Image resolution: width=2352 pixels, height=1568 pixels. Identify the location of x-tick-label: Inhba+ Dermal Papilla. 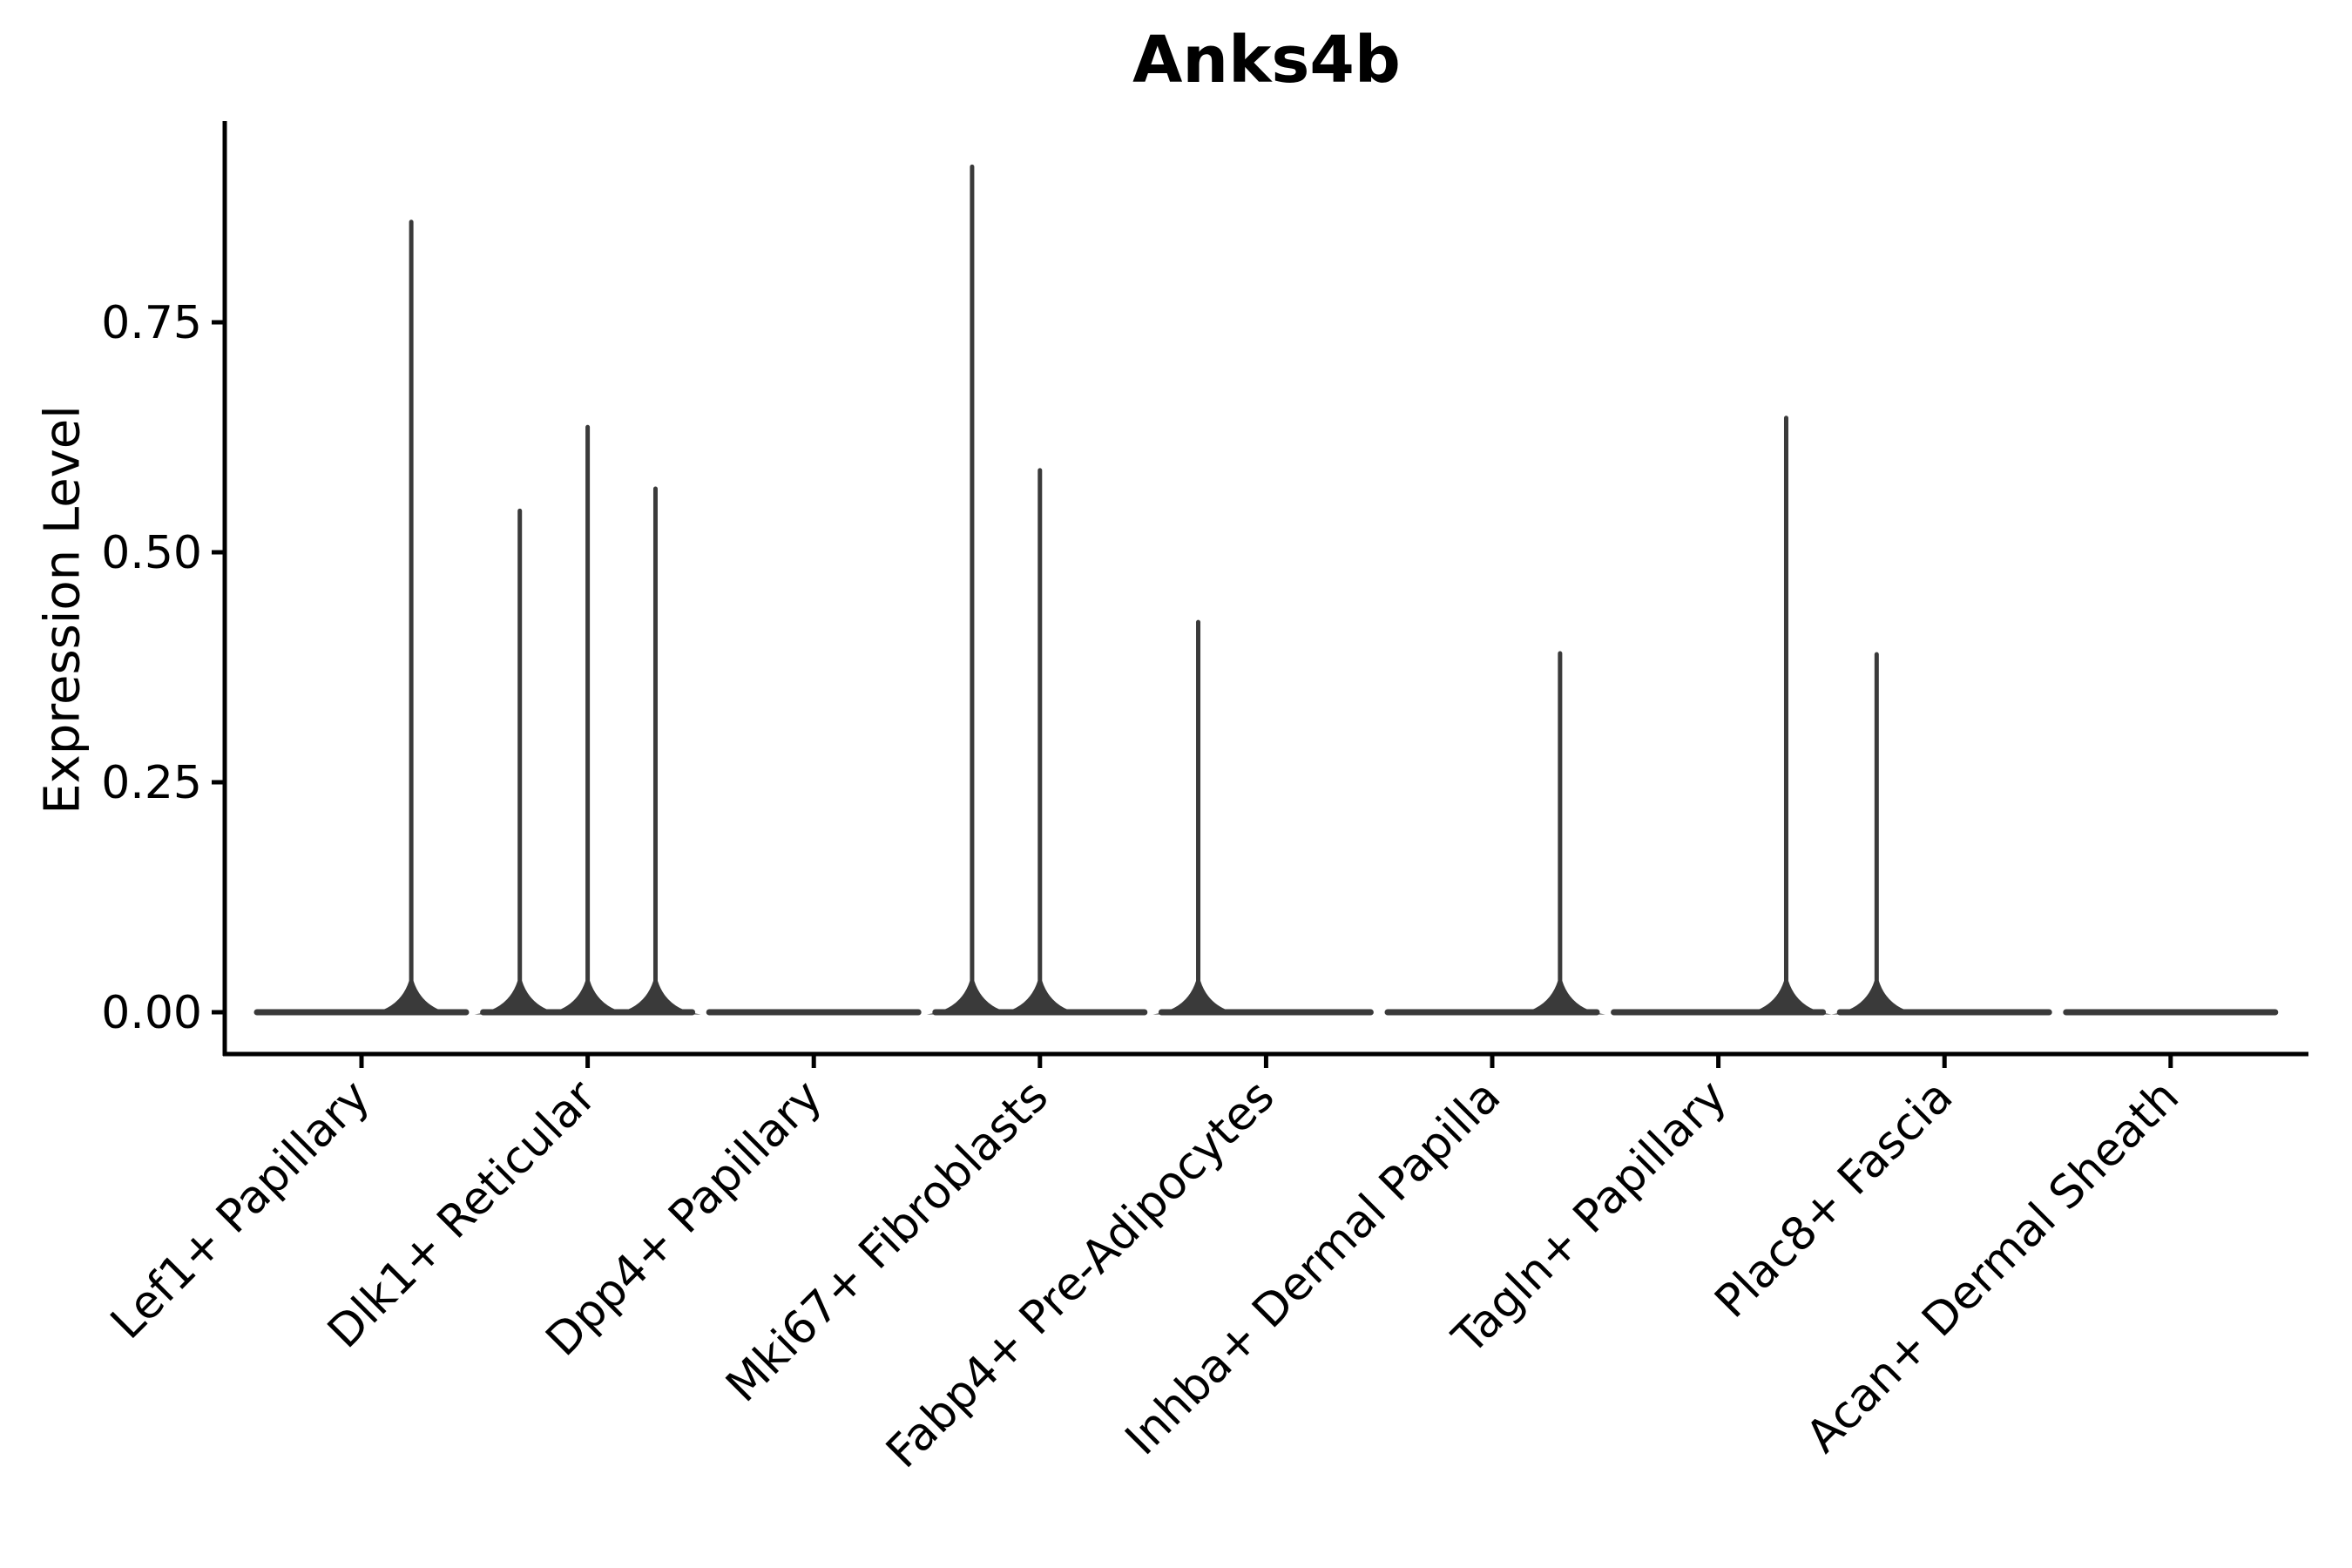
(1313, 1268).